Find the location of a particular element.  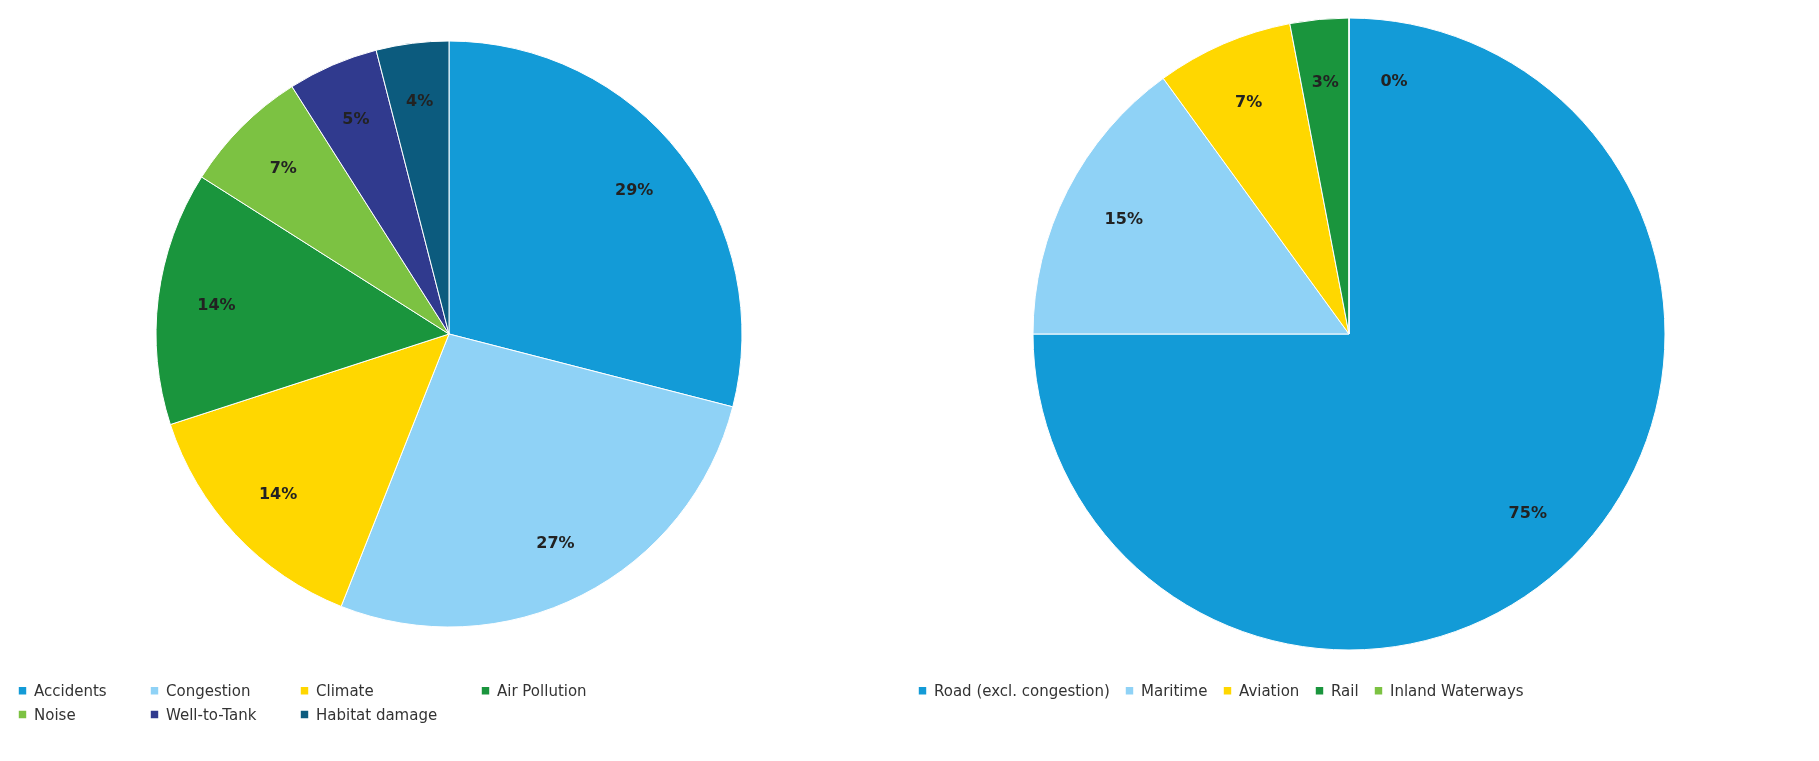

legend-label: Climate is located at coordinates (345, 690).